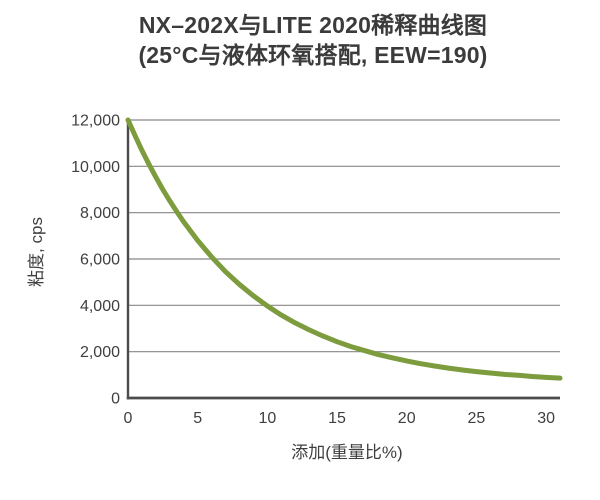 The height and width of the screenshot is (500, 600). I want to click on x-tick-label: 0, so click(128, 418).